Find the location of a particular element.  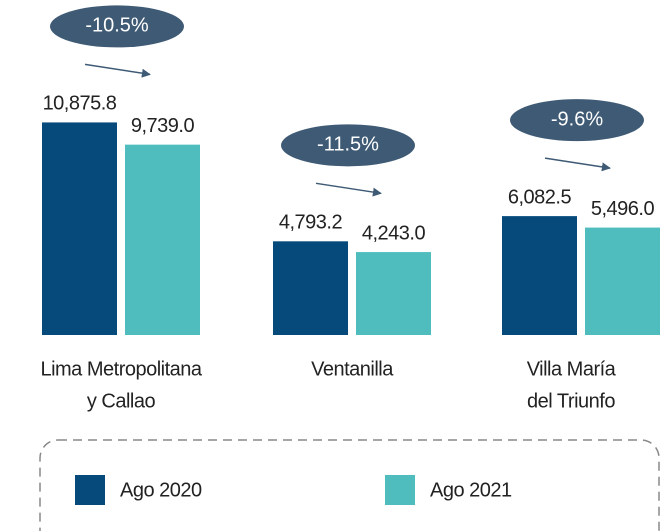

x-tick-label: Ventanilla is located at coordinates (352, 369).